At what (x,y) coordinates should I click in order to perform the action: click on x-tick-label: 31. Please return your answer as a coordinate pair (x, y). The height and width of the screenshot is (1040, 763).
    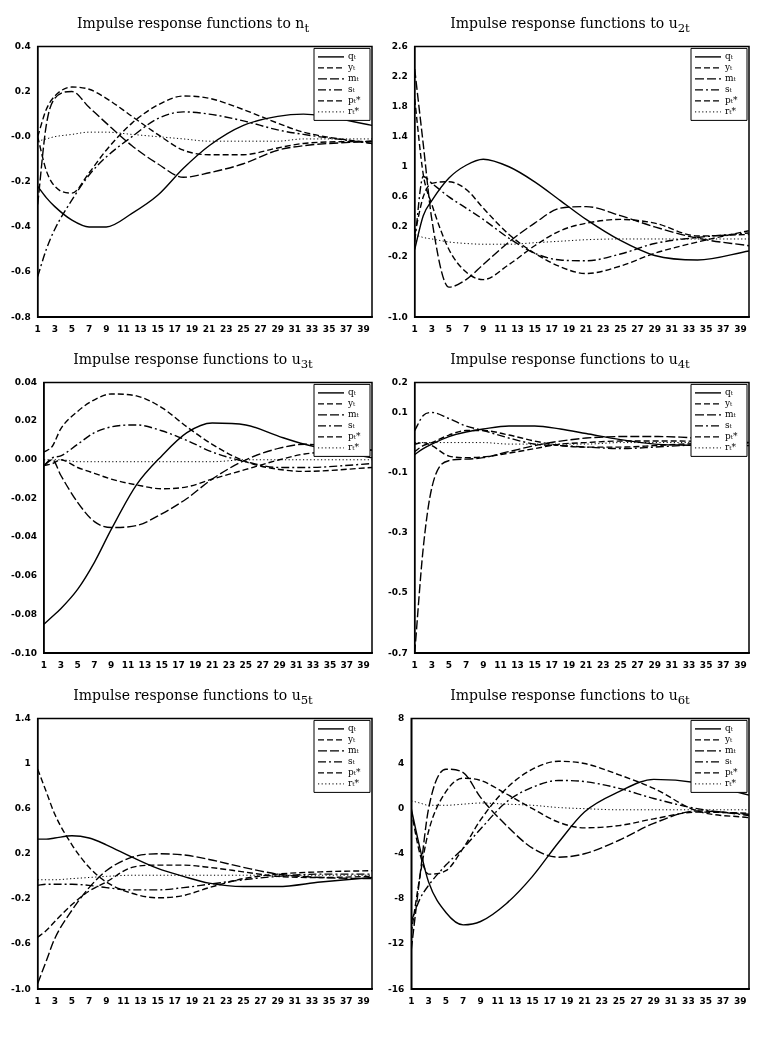
    Looking at the image, I should click on (672, 664).